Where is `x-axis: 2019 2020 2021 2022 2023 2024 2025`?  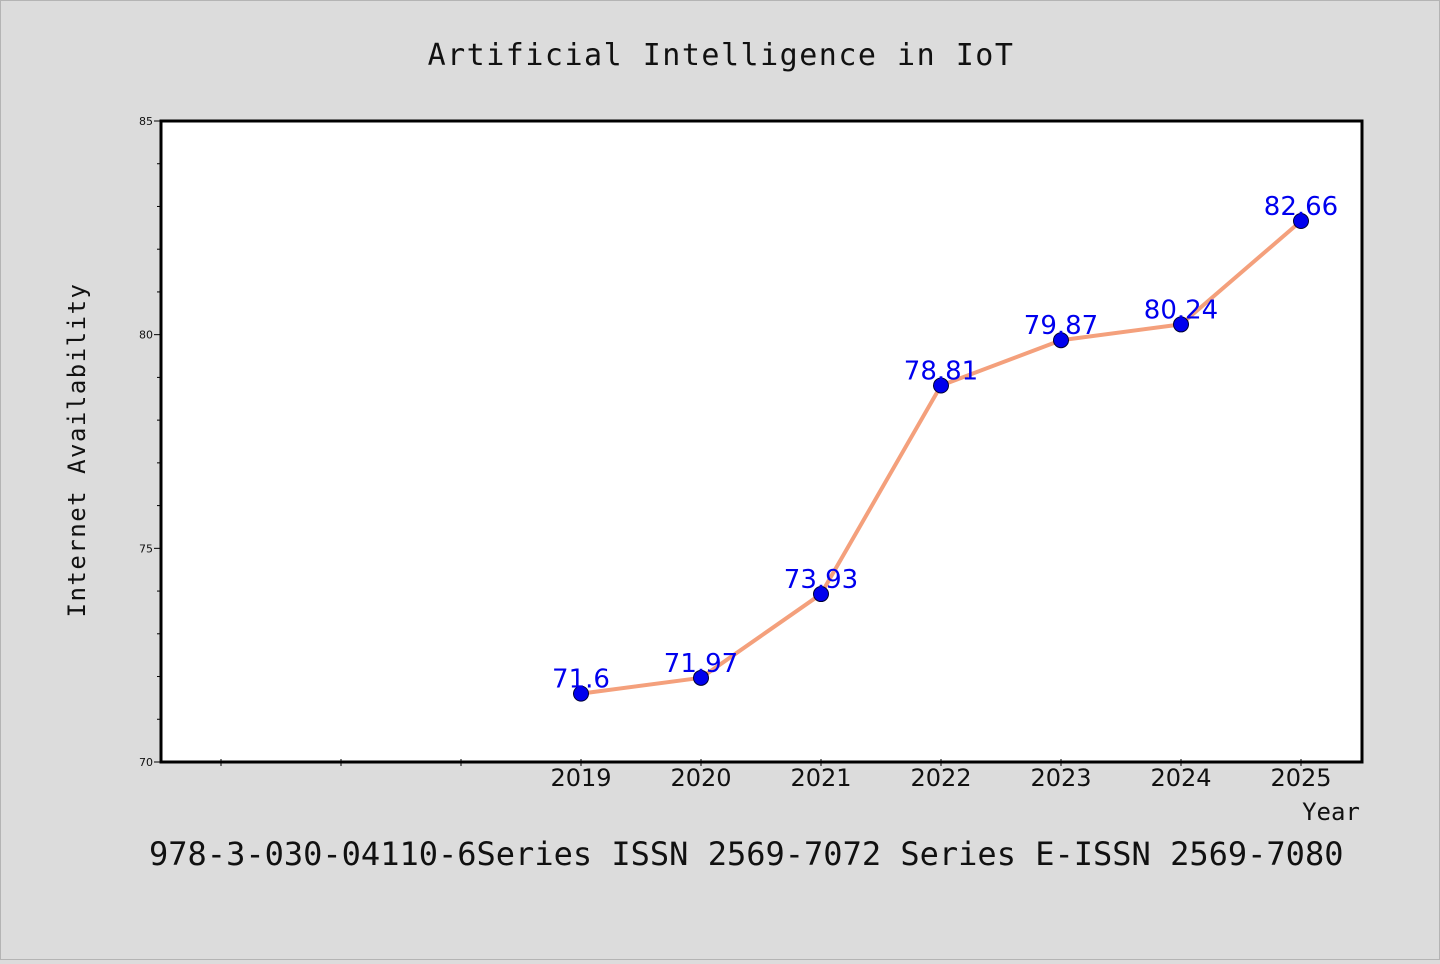
x-axis: 2019 2020 2021 2022 2023 2024 2025 is located at coordinates (776, 775).